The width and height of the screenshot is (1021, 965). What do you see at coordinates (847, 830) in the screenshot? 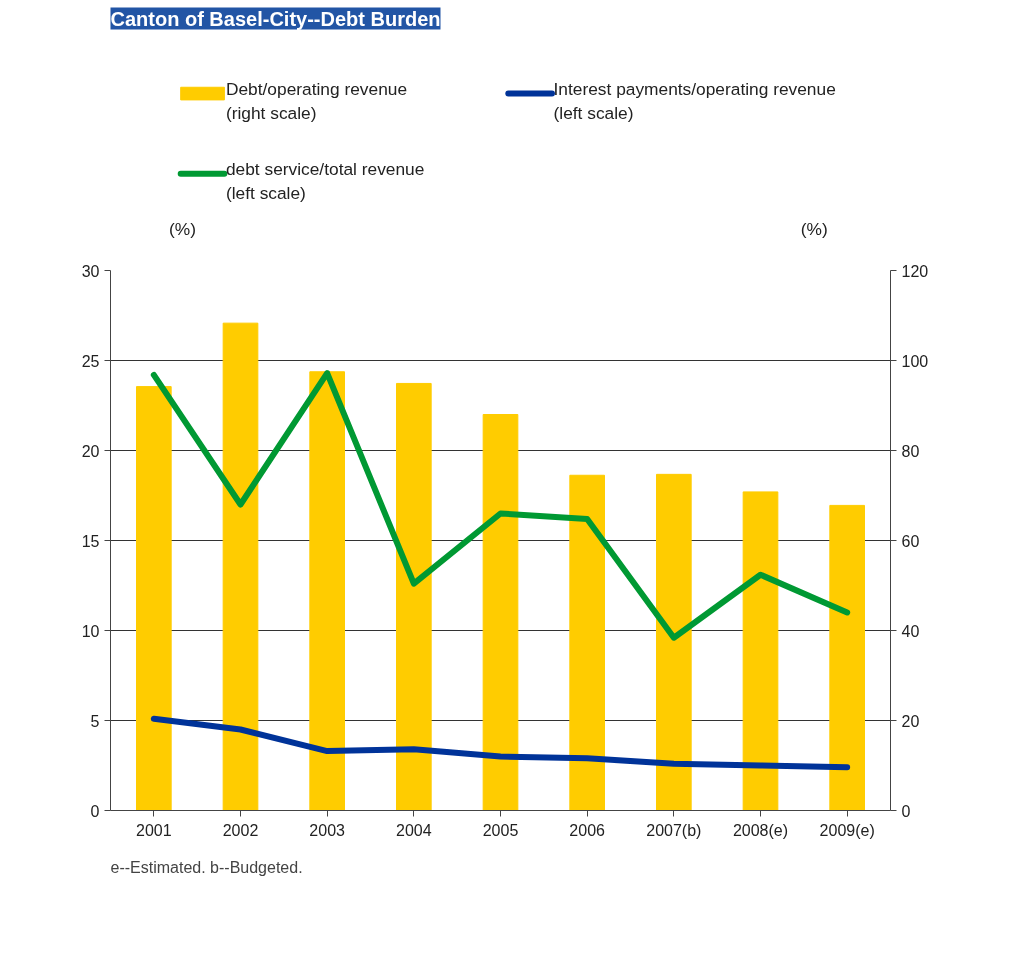
I see `x-tick-label: 2009(e)` at bounding box center [847, 830].